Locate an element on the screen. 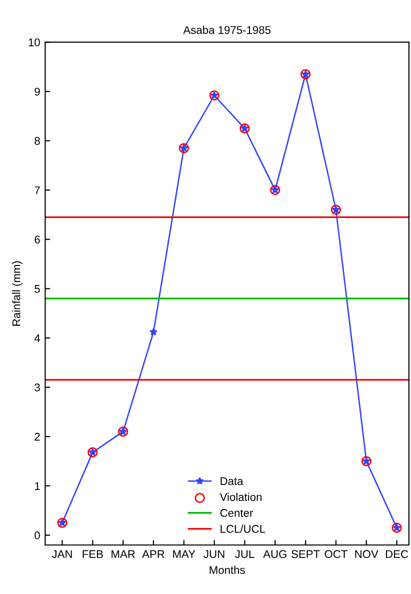 The image size is (411, 594). x-tick-label: APR is located at coordinates (153, 554).